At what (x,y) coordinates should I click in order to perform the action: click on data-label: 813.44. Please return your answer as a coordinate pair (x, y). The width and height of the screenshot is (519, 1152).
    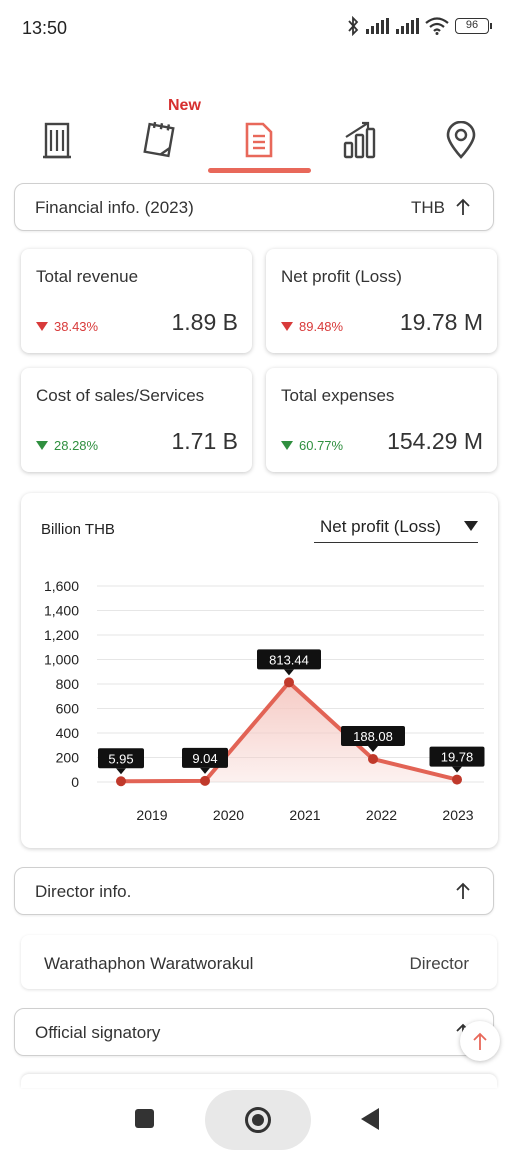
    Looking at the image, I should click on (289, 659).